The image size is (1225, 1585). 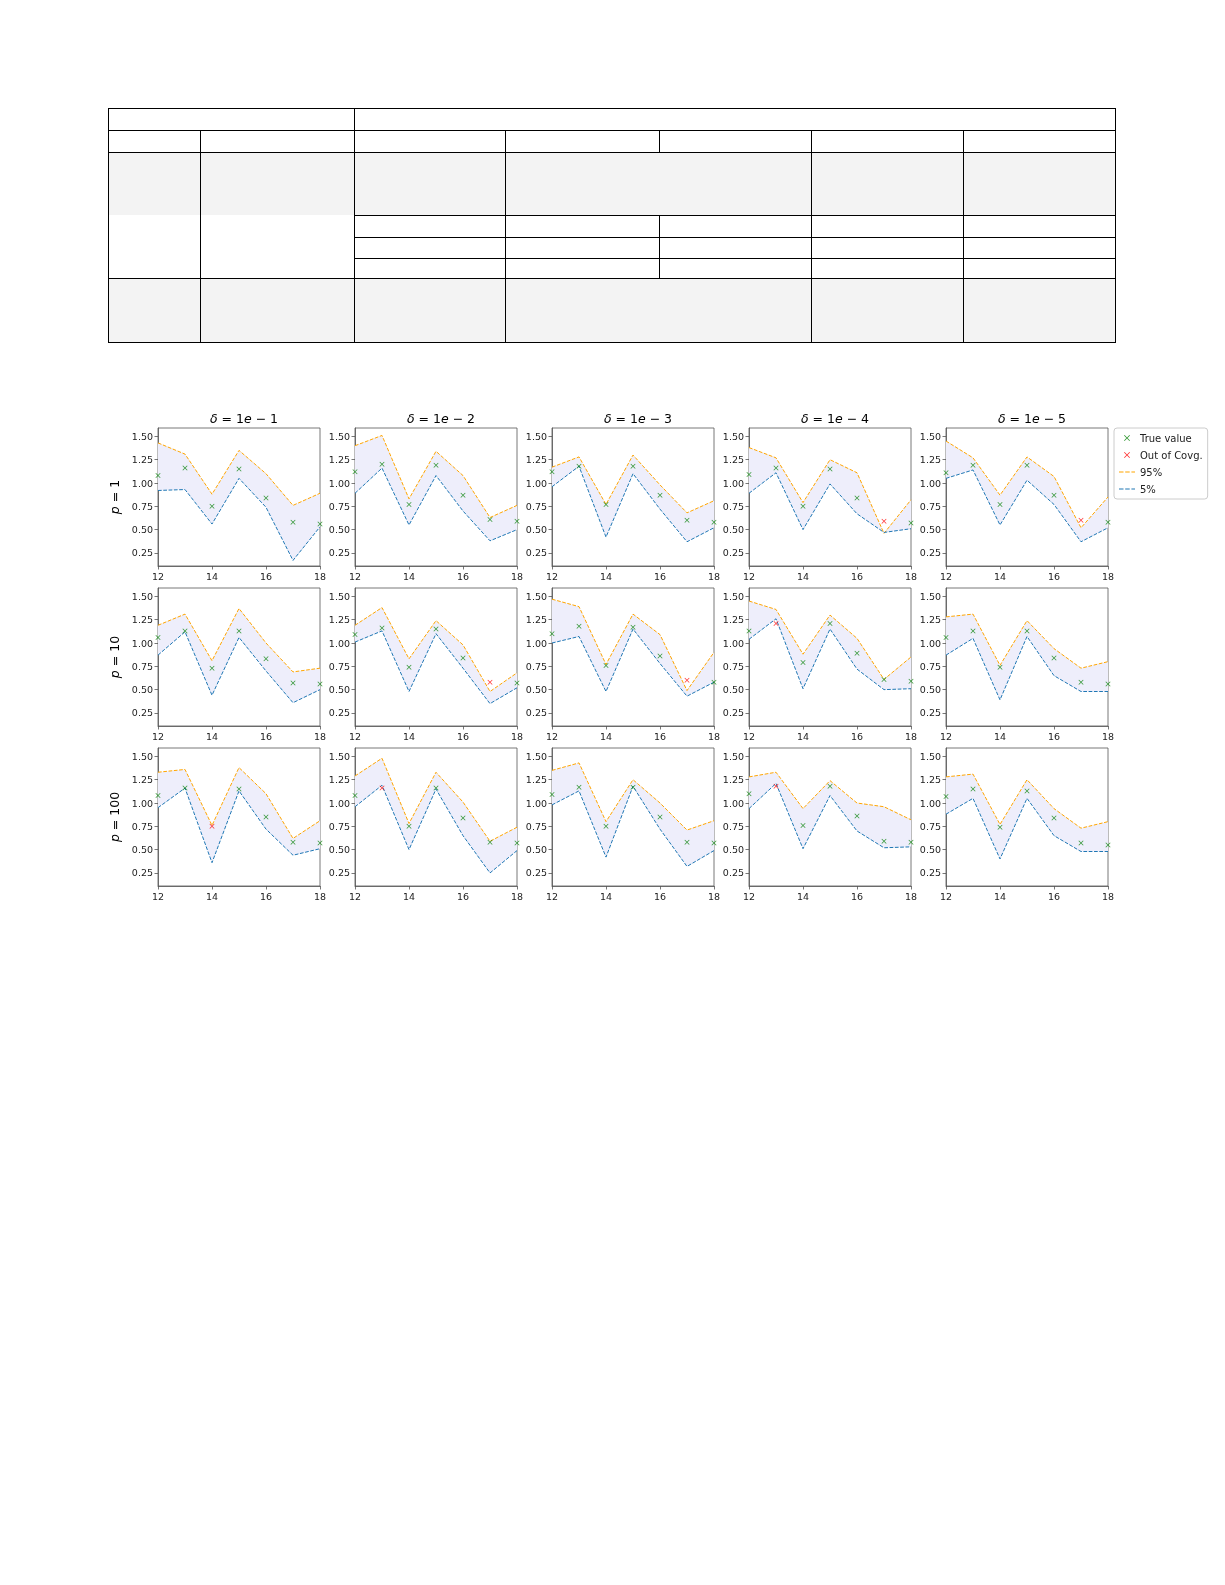 What do you see at coordinates (1165, 438) in the screenshot?
I see `legend-label: True value` at bounding box center [1165, 438].